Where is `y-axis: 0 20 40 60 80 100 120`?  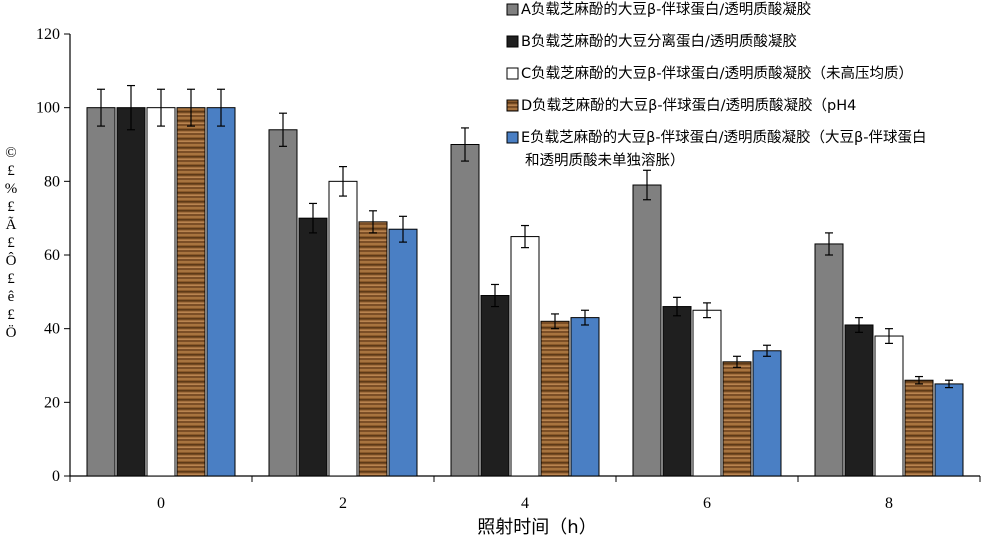 y-axis: 0 20 40 60 80 100 120 is located at coordinates (53, 255).